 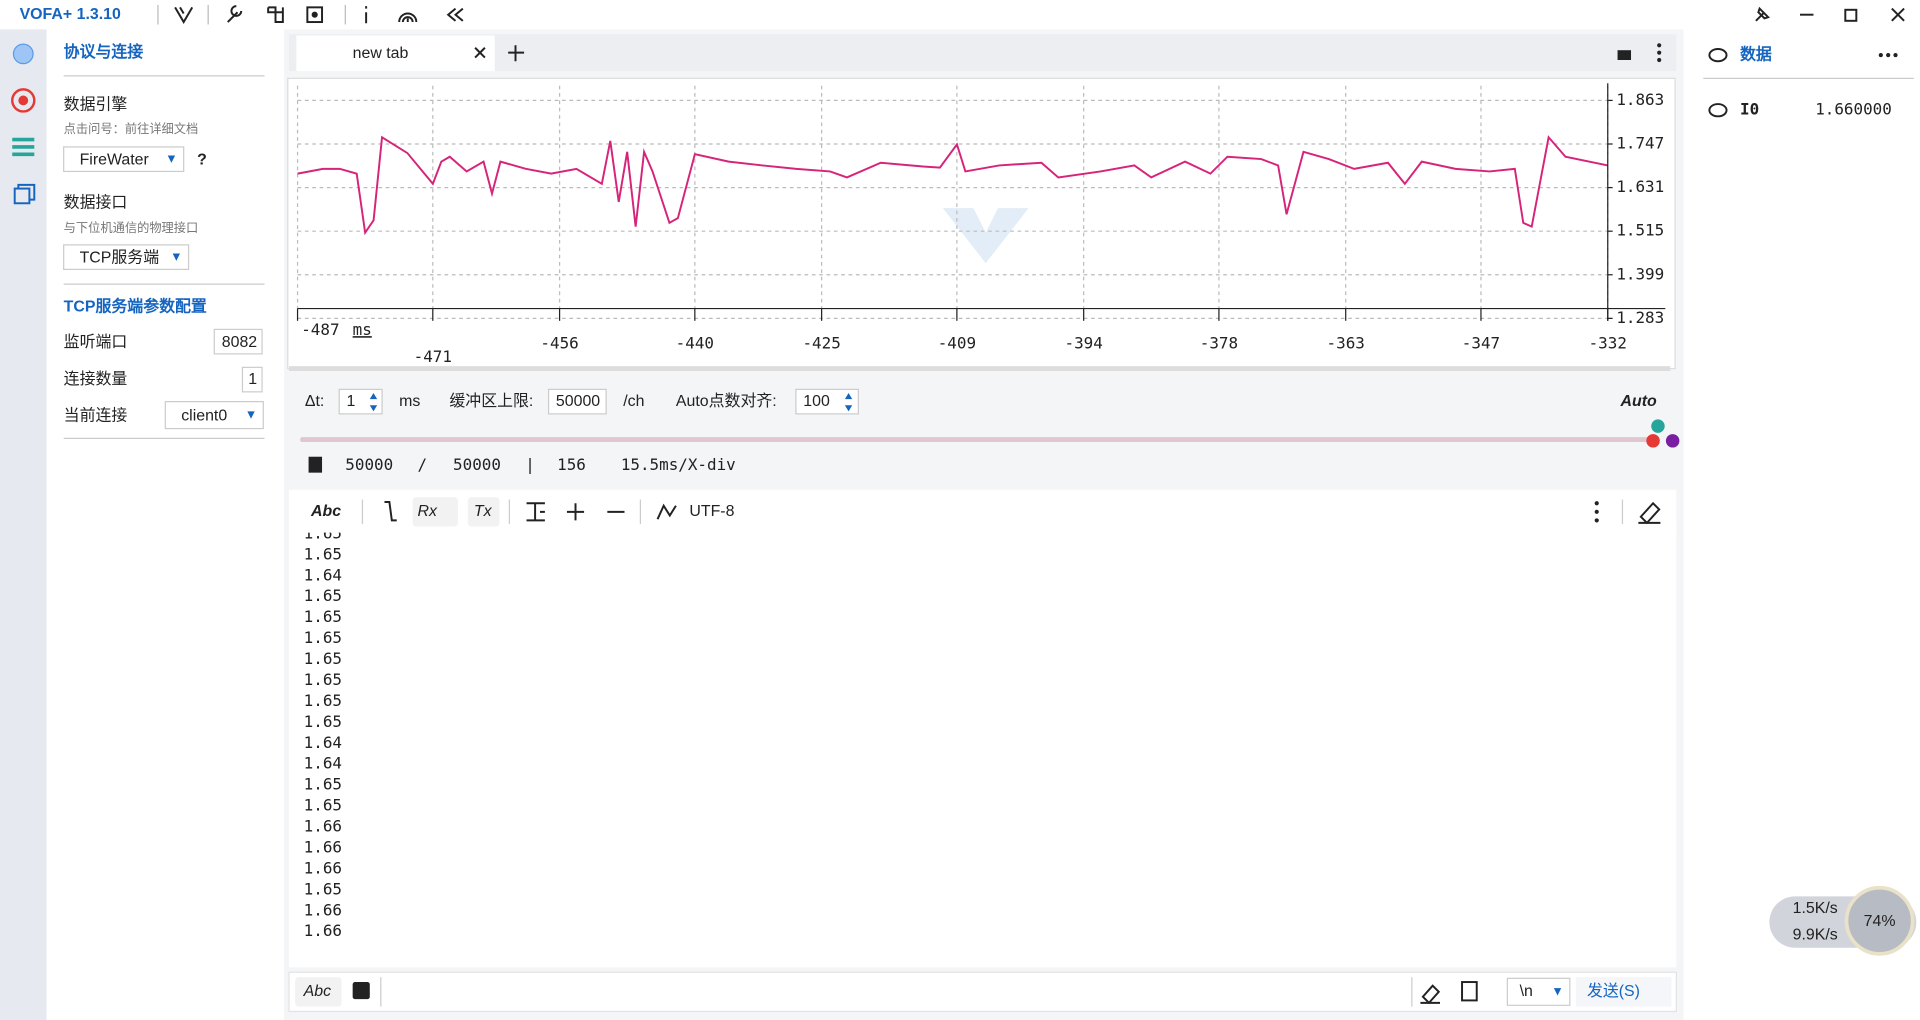 What do you see at coordinates (1613, 991) in the screenshot?
I see `send-label: 发送(S)` at bounding box center [1613, 991].